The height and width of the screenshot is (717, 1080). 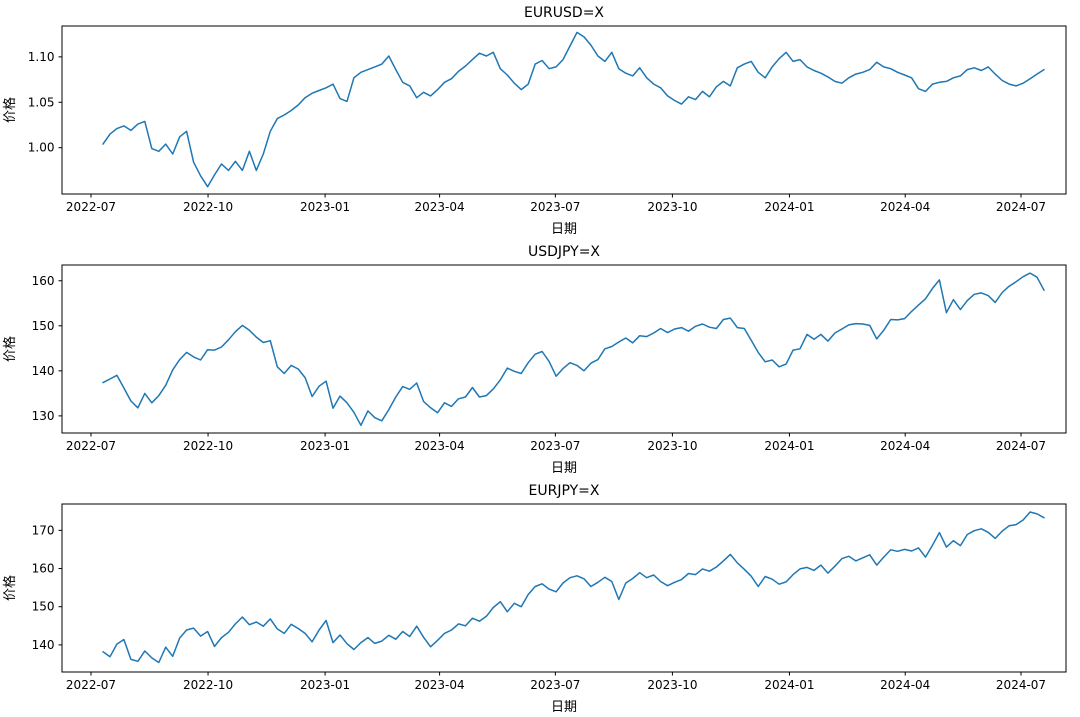 What do you see at coordinates (564, 13) in the screenshot?
I see `chart-title: EURUSD=X` at bounding box center [564, 13].